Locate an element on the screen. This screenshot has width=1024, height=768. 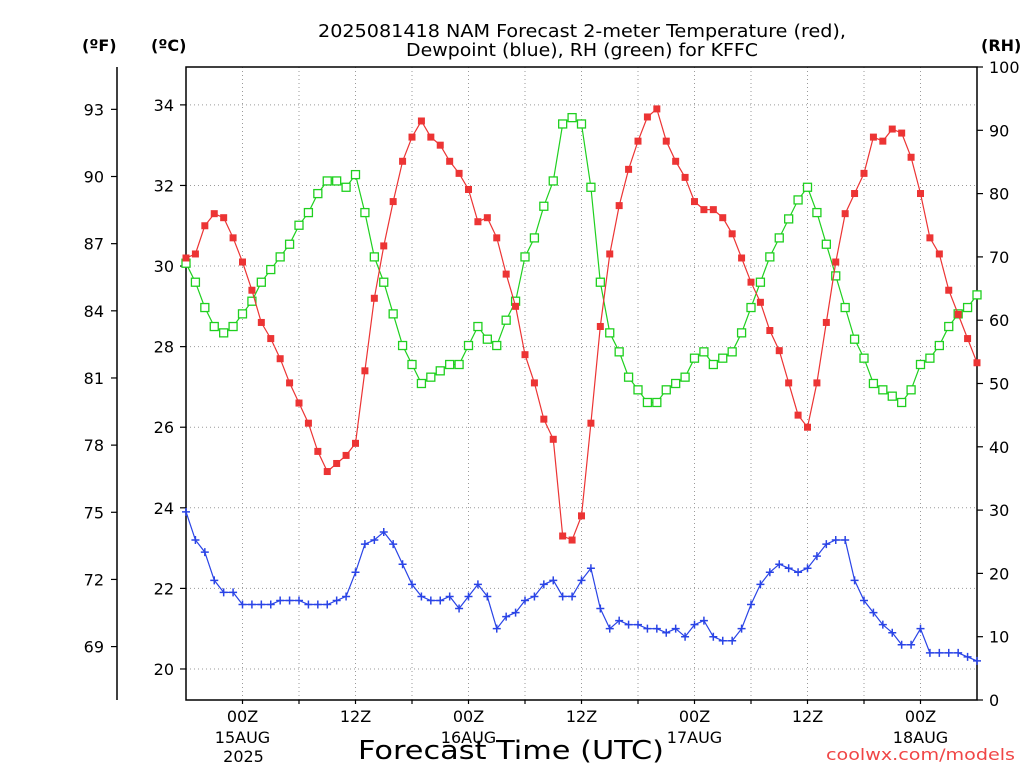
y-tick-label-rh: 50 is located at coordinates (999, 384).